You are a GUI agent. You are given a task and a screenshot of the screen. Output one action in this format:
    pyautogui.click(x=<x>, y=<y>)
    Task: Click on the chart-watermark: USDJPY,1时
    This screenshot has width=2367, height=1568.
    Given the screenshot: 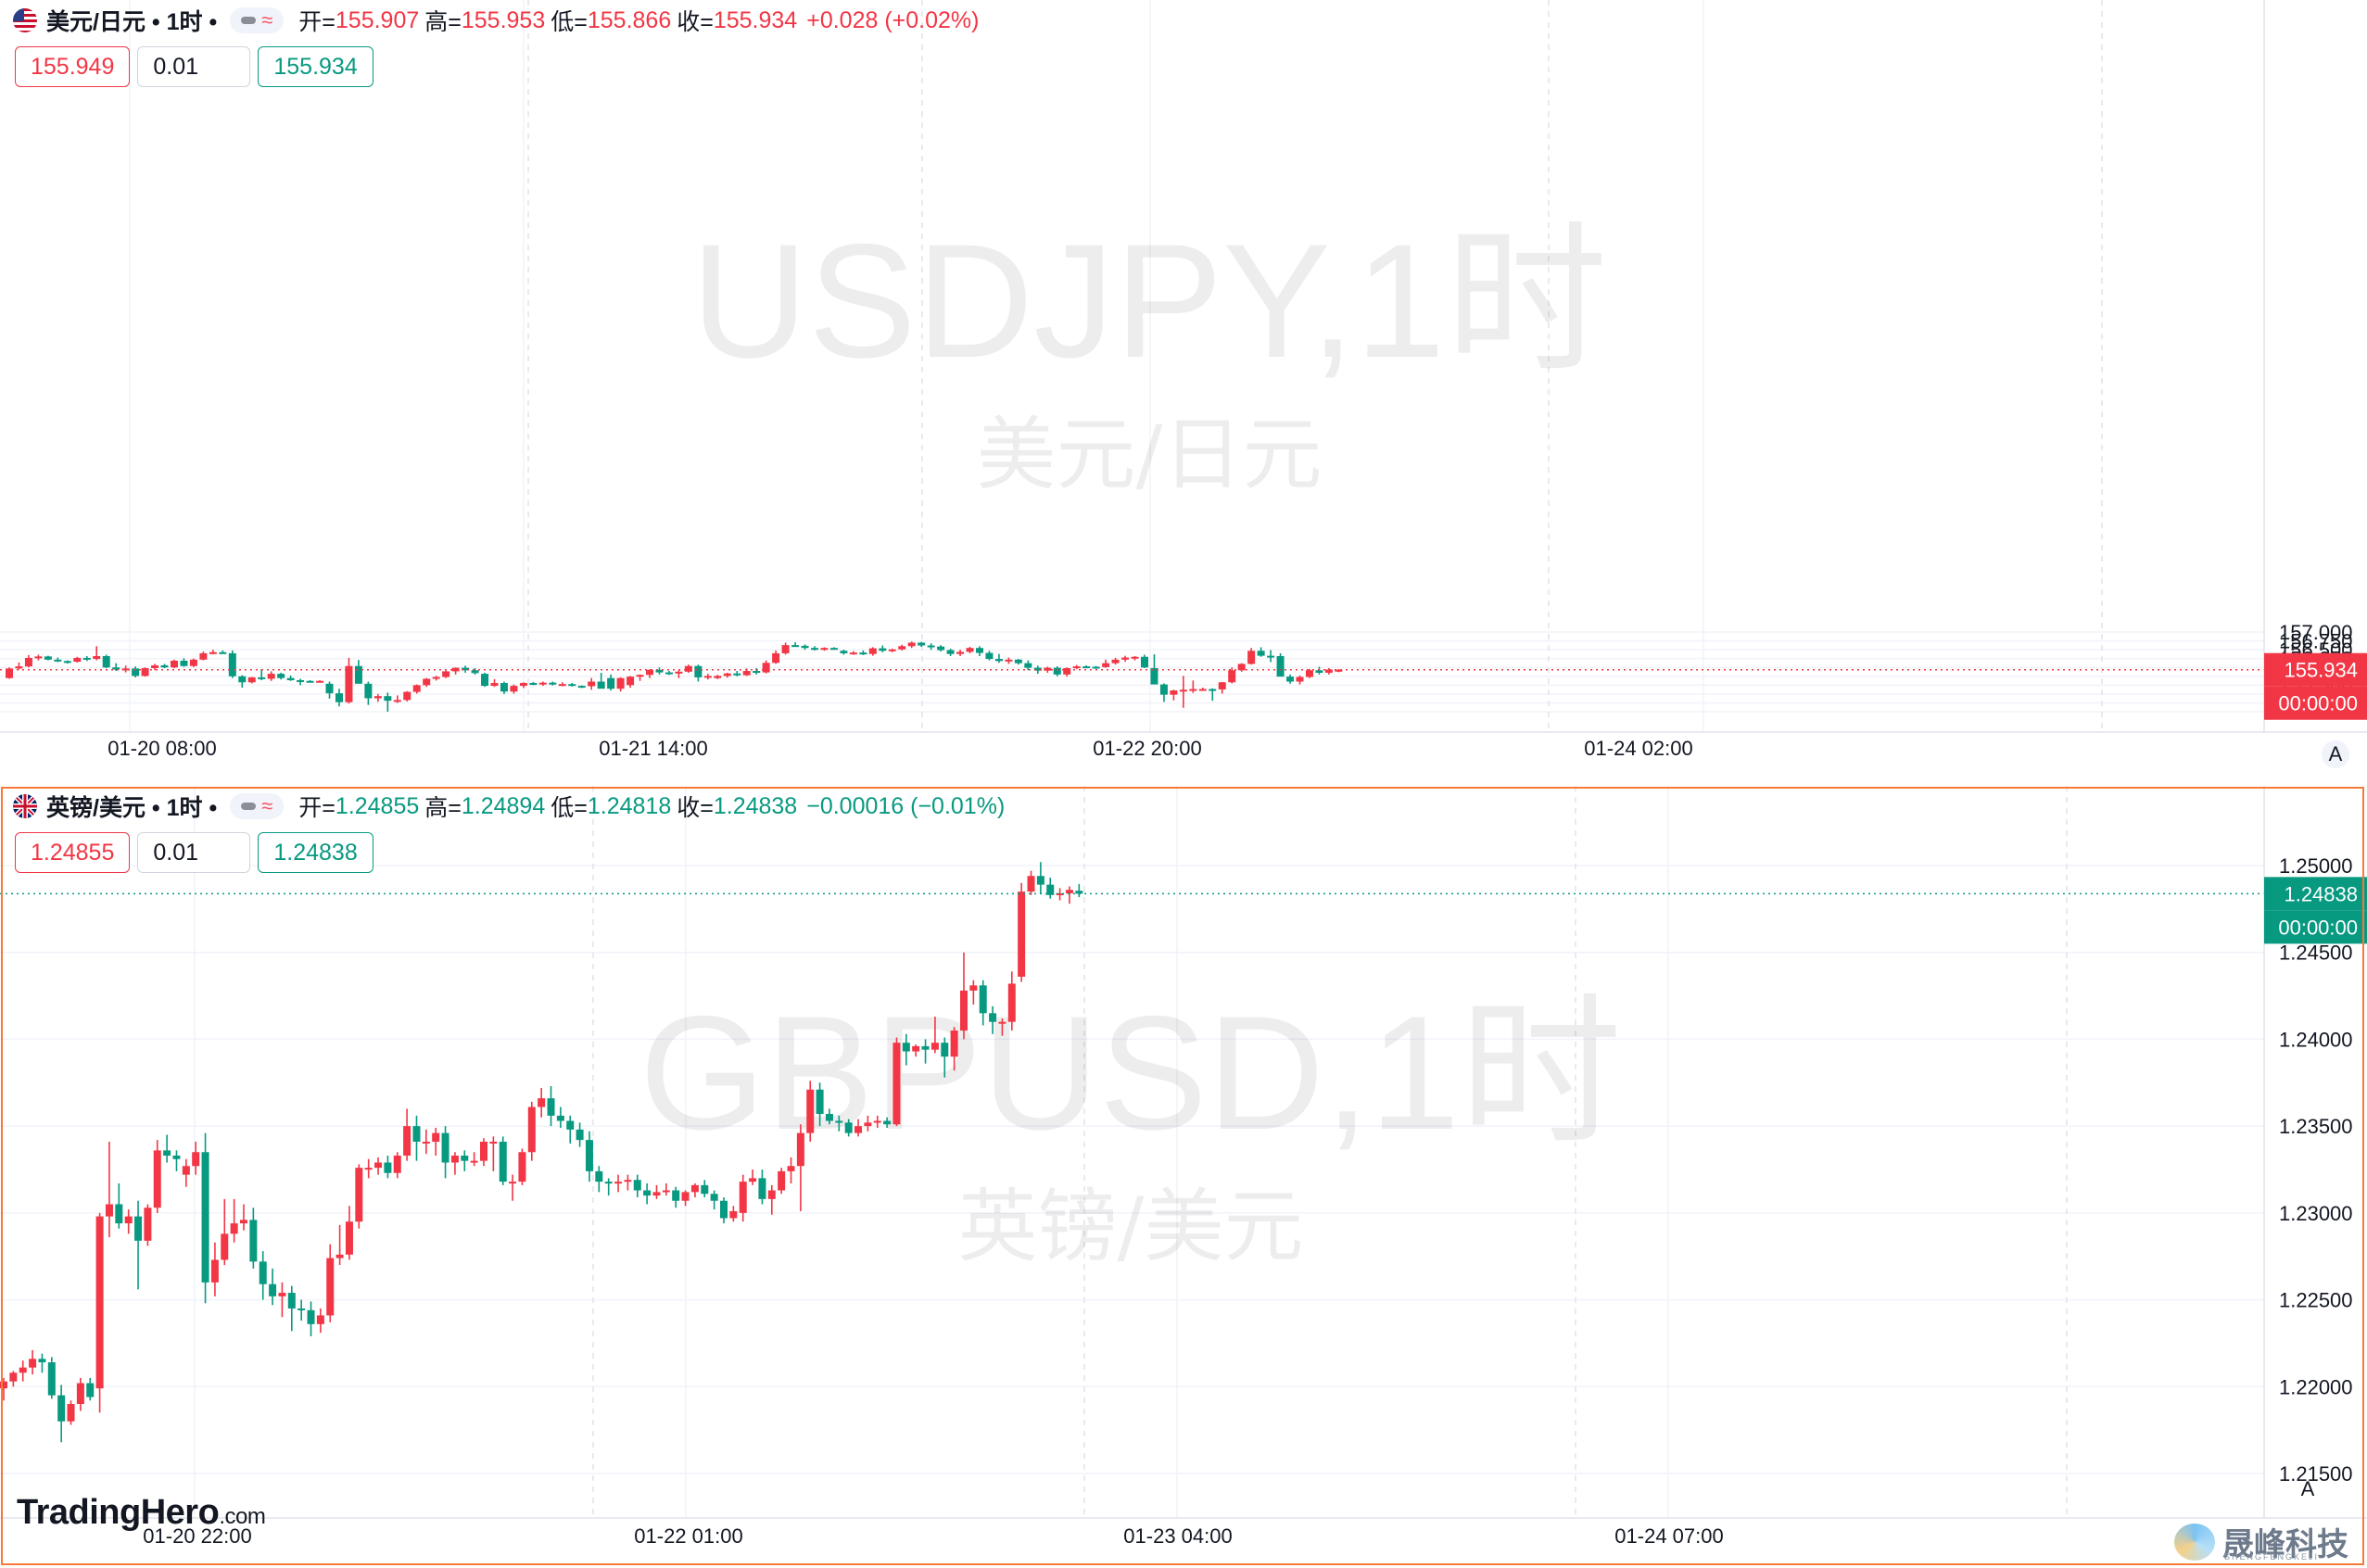 What is the action you would take?
    pyautogui.click(x=1149, y=301)
    